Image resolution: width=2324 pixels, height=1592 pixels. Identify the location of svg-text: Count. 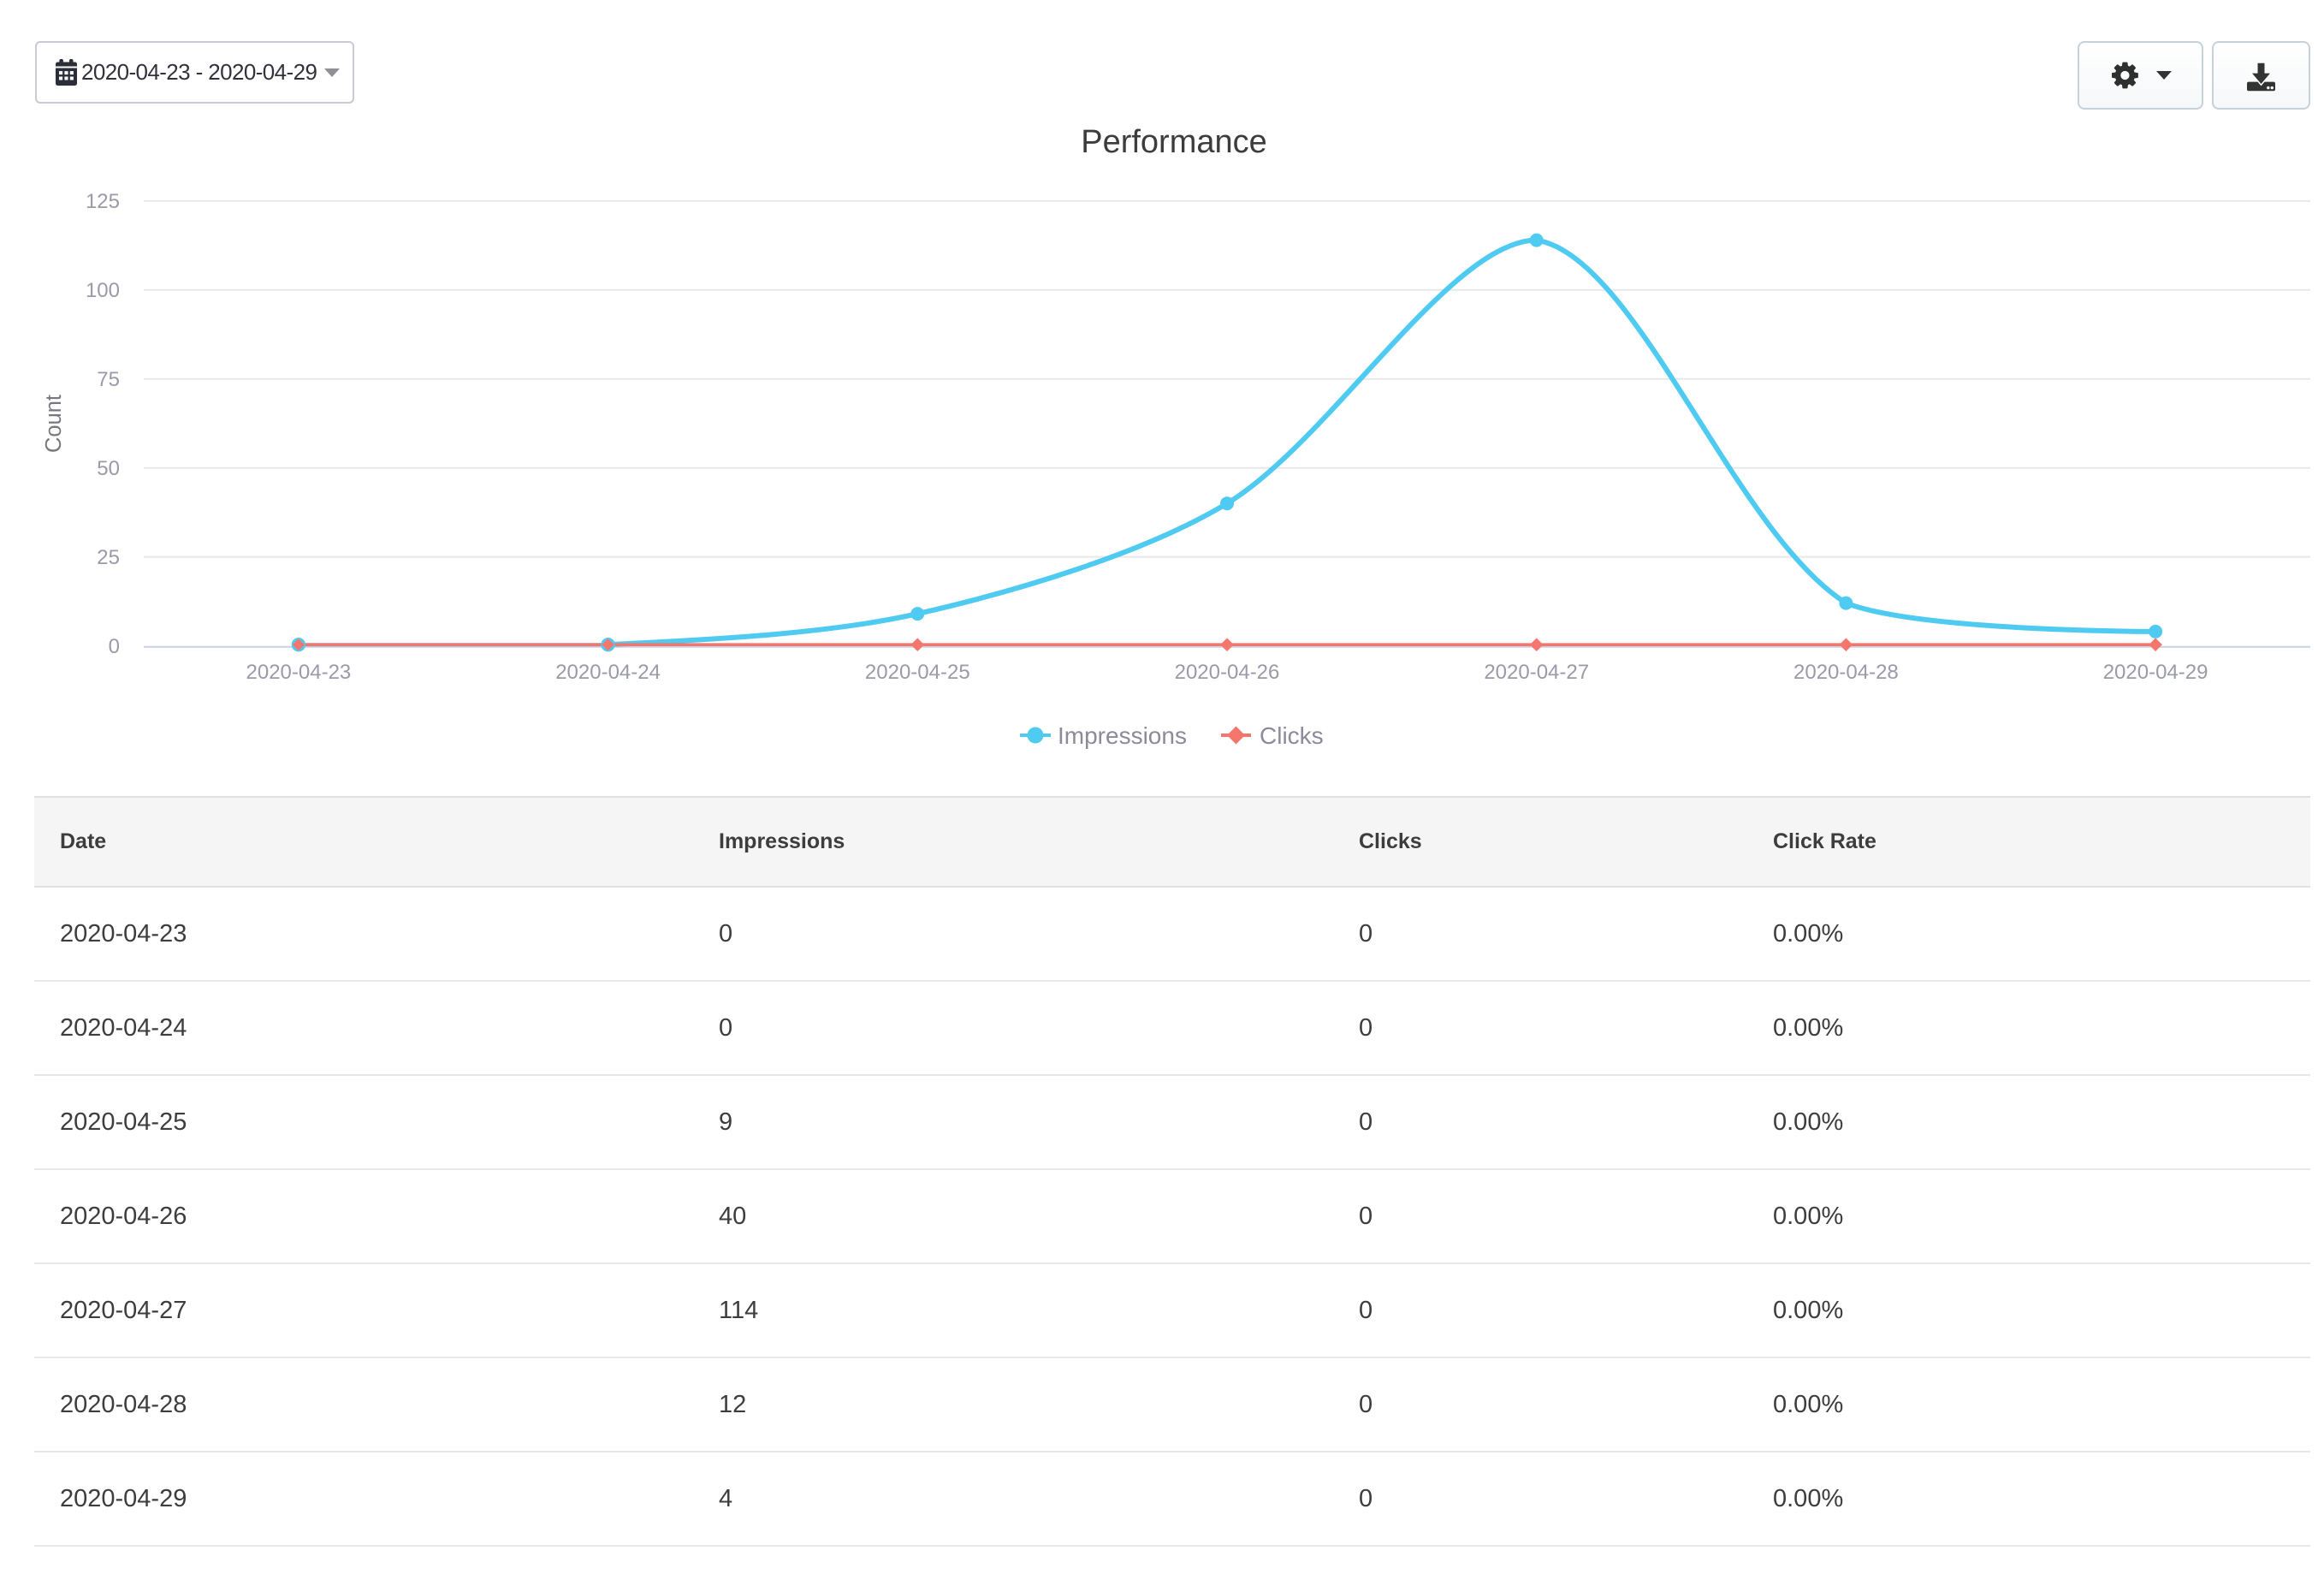
(54, 424).